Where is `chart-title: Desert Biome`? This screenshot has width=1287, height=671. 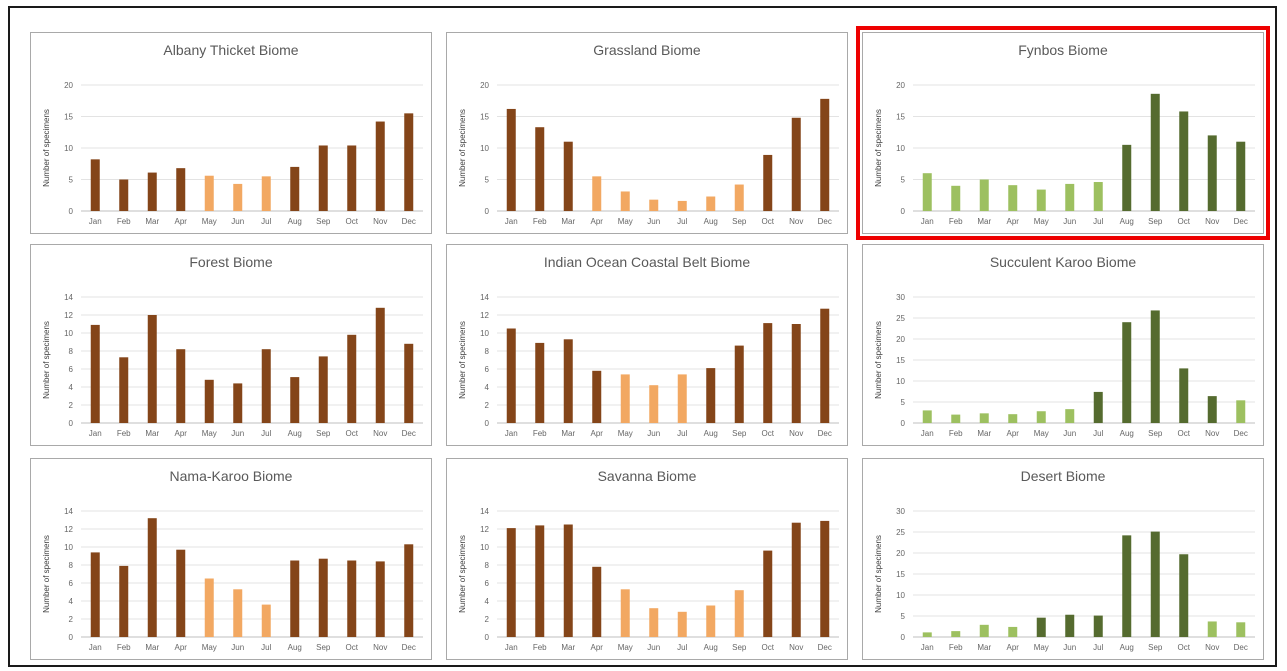
chart-title: Desert Biome is located at coordinates (1063, 476).